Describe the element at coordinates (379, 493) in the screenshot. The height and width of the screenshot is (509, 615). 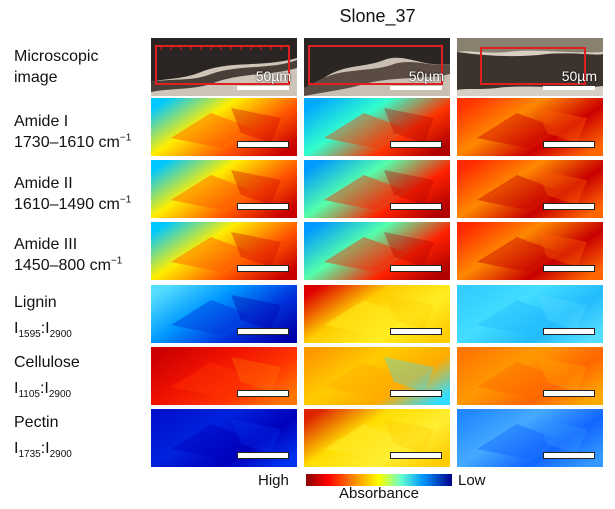
I see `legend-title: Absorbance` at that location.